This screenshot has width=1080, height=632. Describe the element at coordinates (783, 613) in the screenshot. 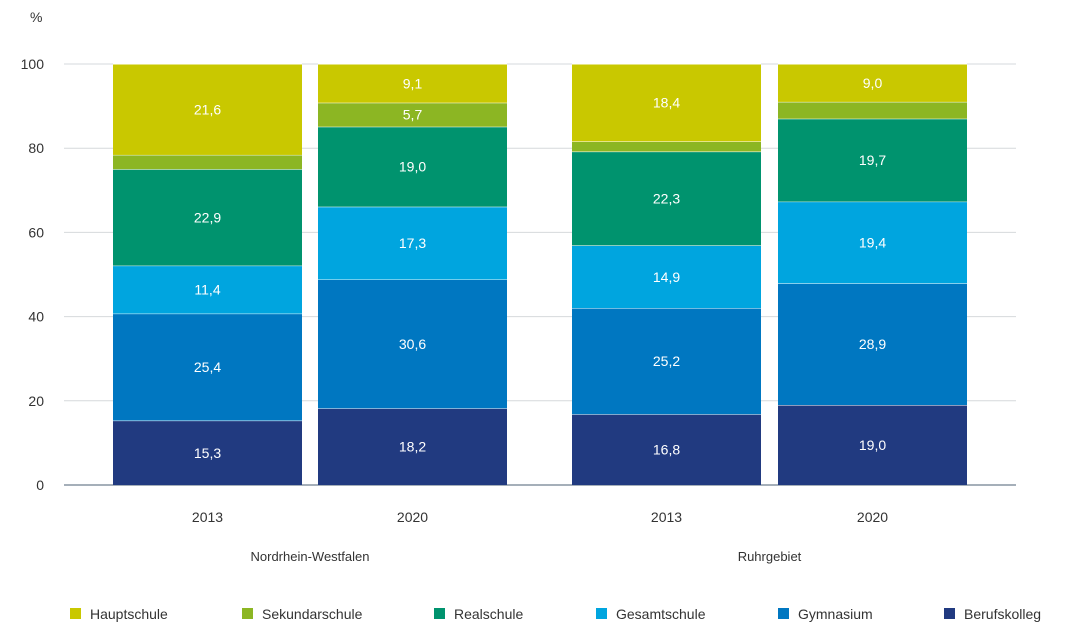

I see `legend-swatch-gymnasium` at that location.